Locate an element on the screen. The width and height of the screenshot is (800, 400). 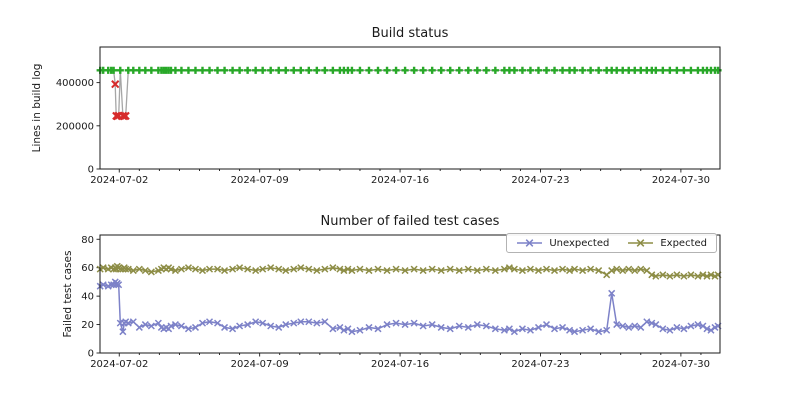
y-tick-label: 400000 is located at coordinates (75, 83).